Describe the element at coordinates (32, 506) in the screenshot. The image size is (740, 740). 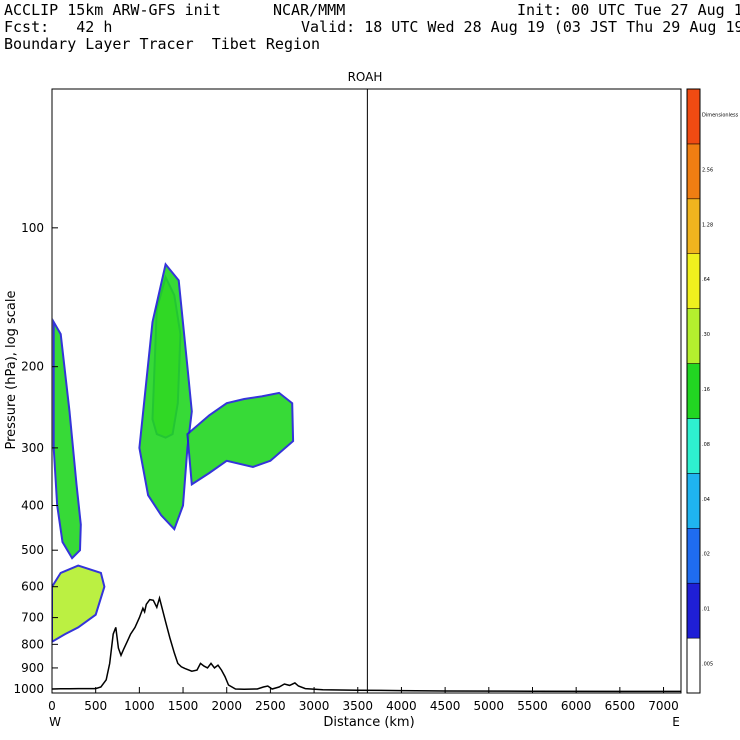
I see `y-tick-label: 400` at that location.